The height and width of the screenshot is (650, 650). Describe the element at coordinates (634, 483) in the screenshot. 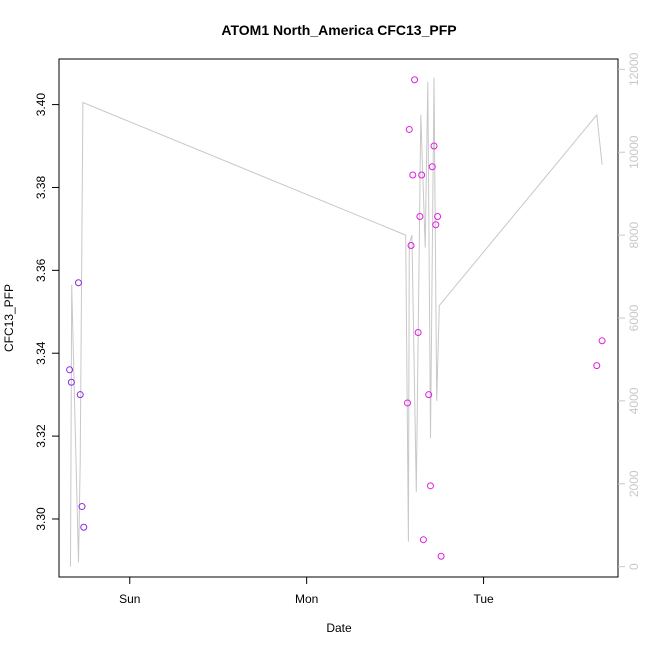

I see `y2-tick-label-1: 2000` at that location.